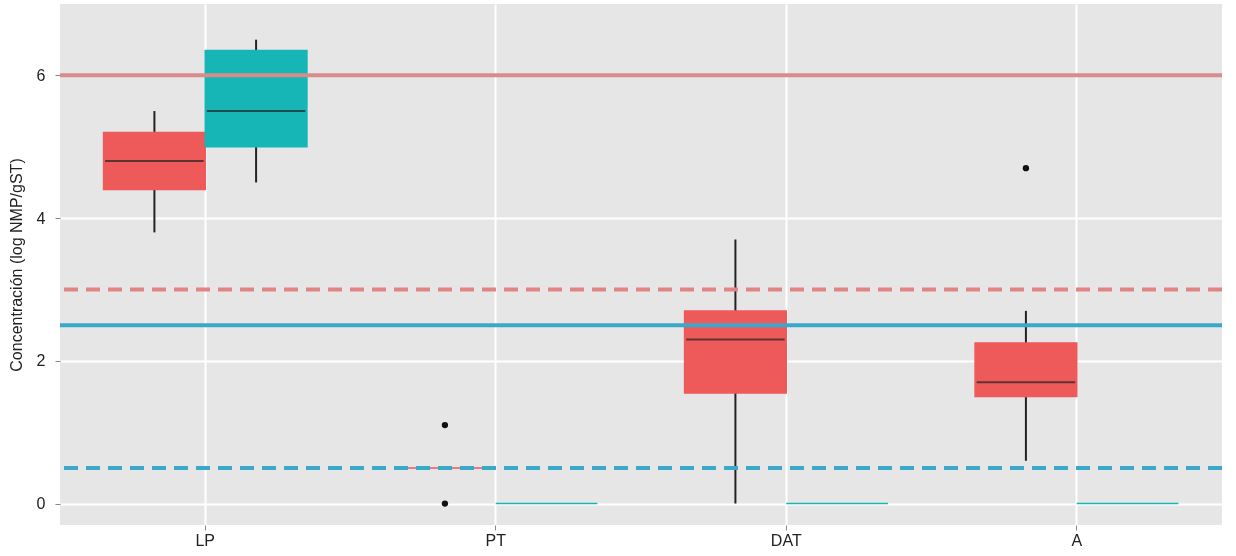 The image size is (1236, 556). What do you see at coordinates (41, 218) in the screenshot?
I see `y-tick-label: 4` at bounding box center [41, 218].